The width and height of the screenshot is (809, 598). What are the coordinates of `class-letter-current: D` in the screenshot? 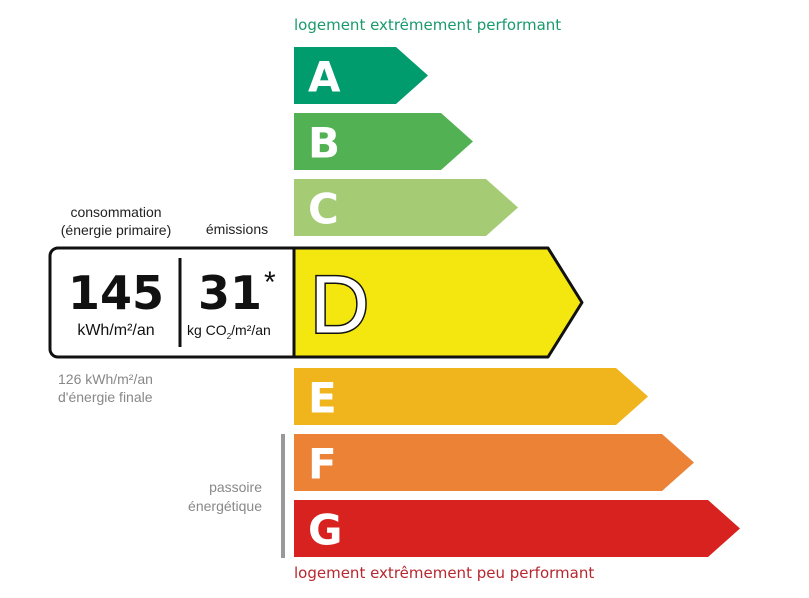 It's located at (339, 305).